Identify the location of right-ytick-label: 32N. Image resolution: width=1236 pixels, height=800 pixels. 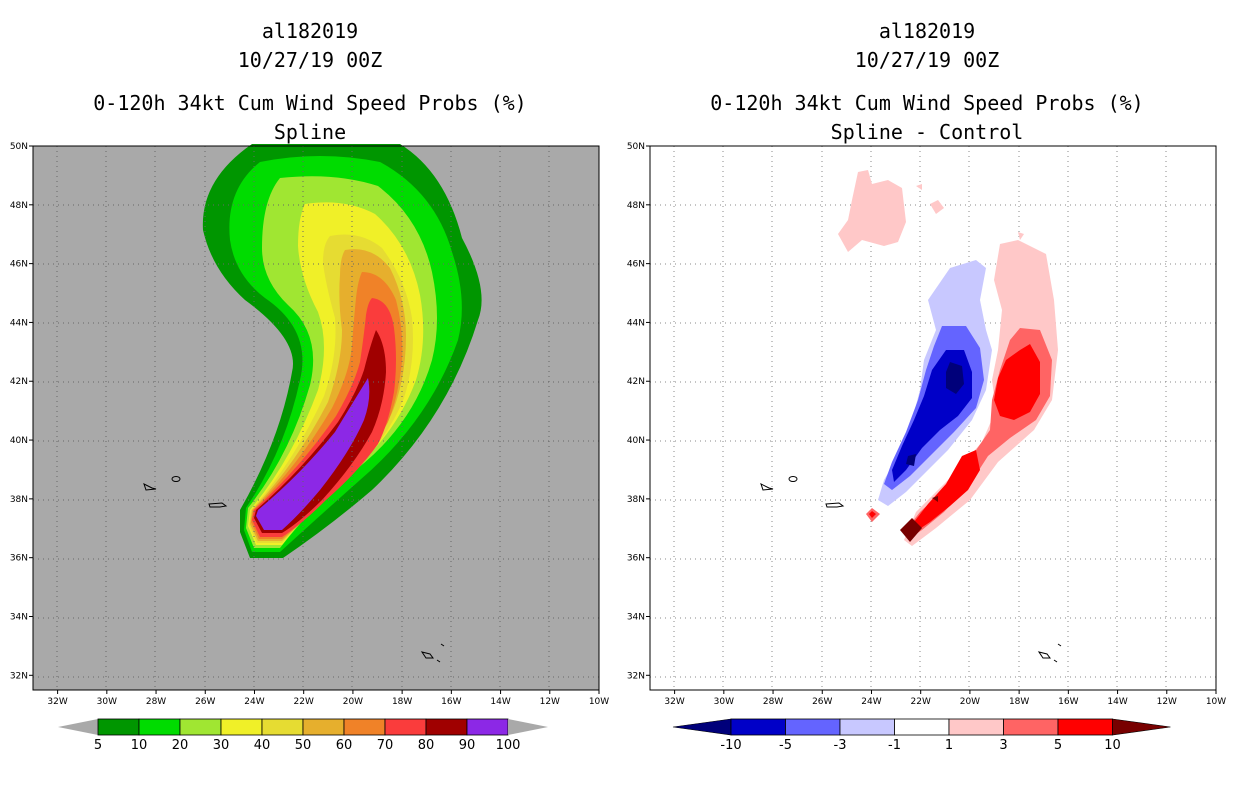
(636, 676).